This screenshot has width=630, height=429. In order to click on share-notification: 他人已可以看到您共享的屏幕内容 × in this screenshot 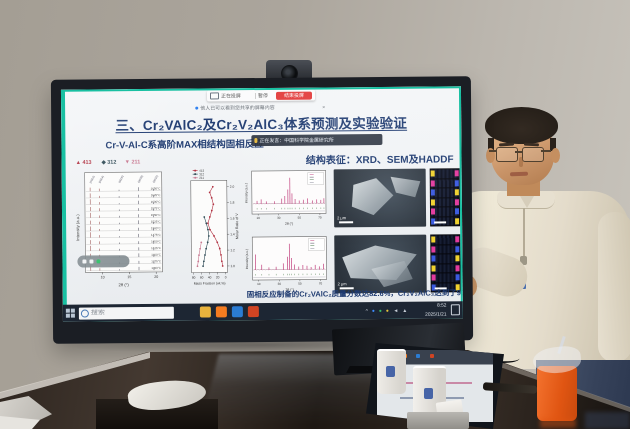, I will do `click(261, 107)`.